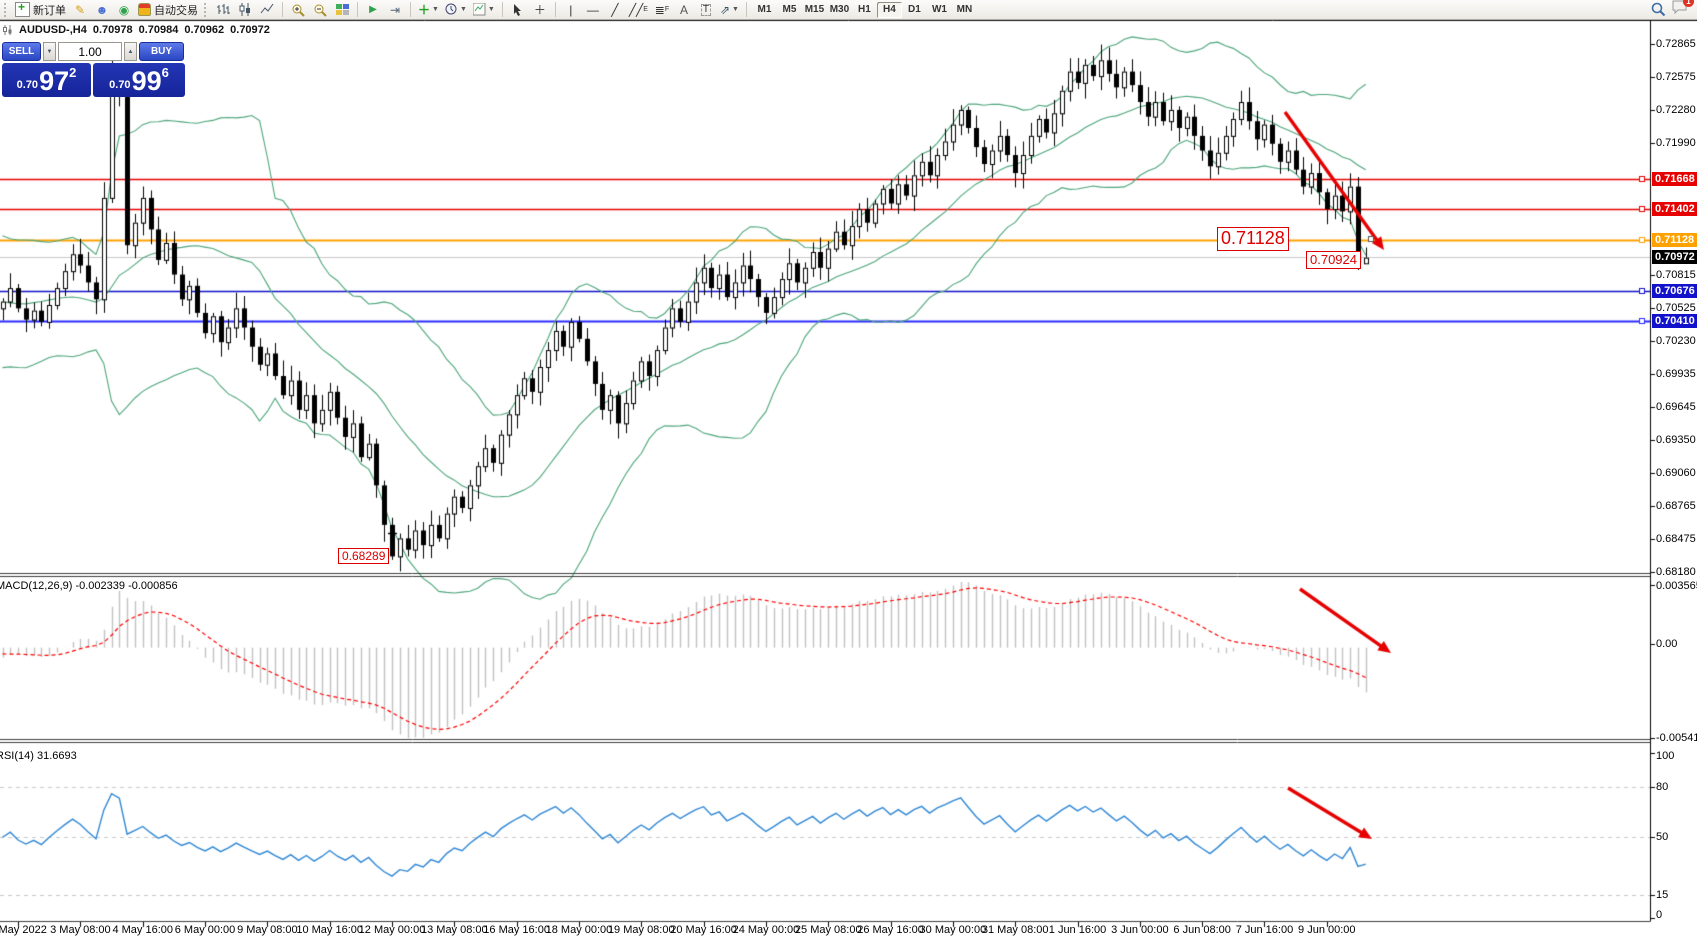 The image size is (1697, 936). I want to click on fibonacci-icon: ≣, so click(659, 9).